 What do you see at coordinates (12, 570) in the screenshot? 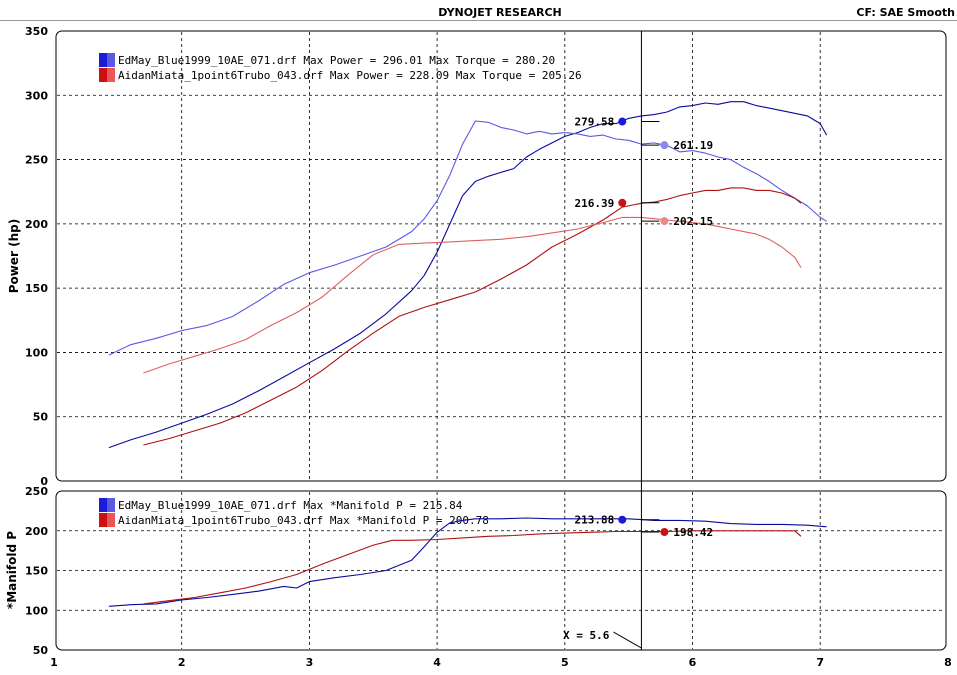
I see `manifold-y-axis-label: *Manifold P` at bounding box center [12, 570].